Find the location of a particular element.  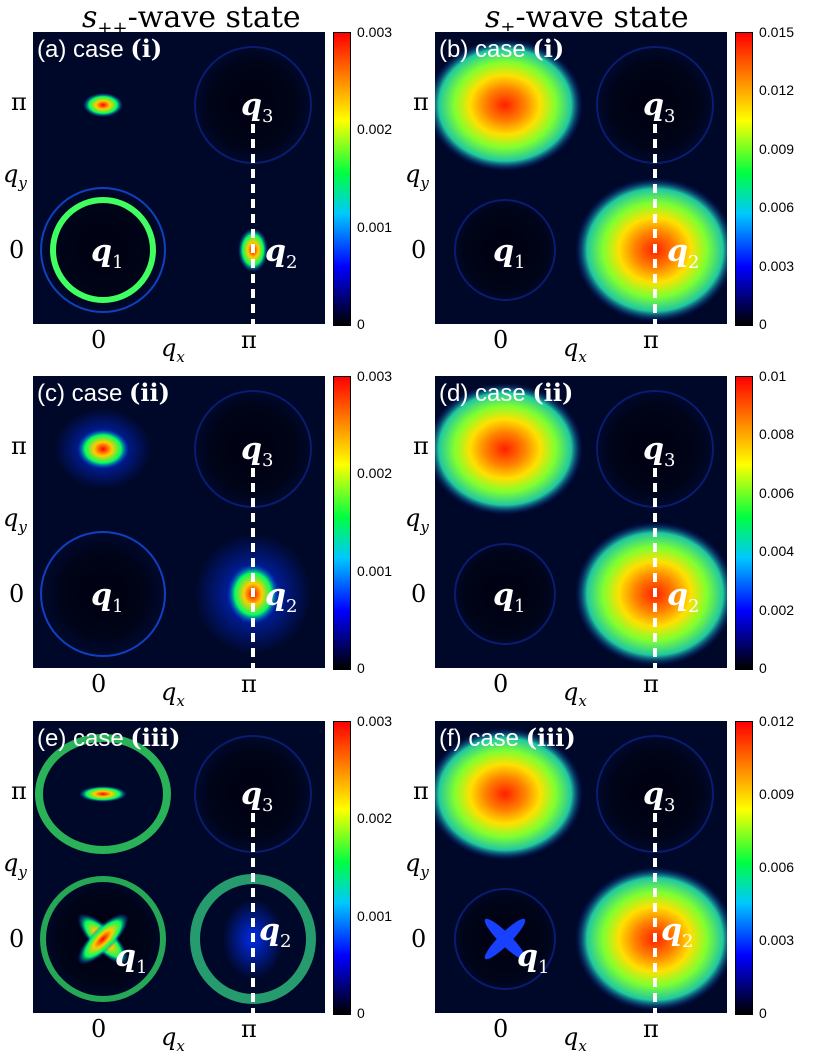

colorbar-tick: 0.012 is located at coordinates (777, 721).